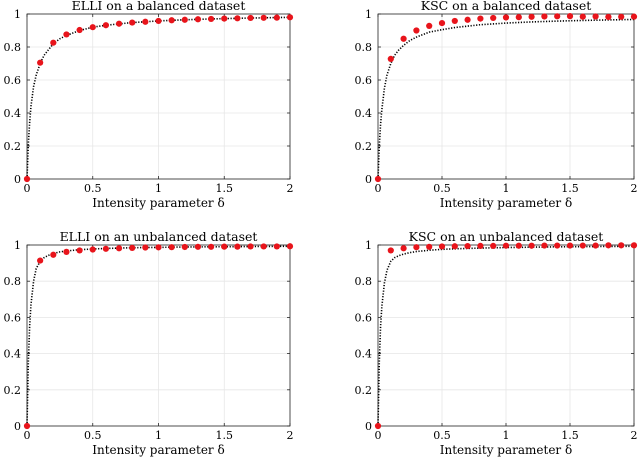 The height and width of the screenshot is (468, 640). Describe the element at coordinates (506, 99) in the screenshot. I see `fit-curve-line` at that location.